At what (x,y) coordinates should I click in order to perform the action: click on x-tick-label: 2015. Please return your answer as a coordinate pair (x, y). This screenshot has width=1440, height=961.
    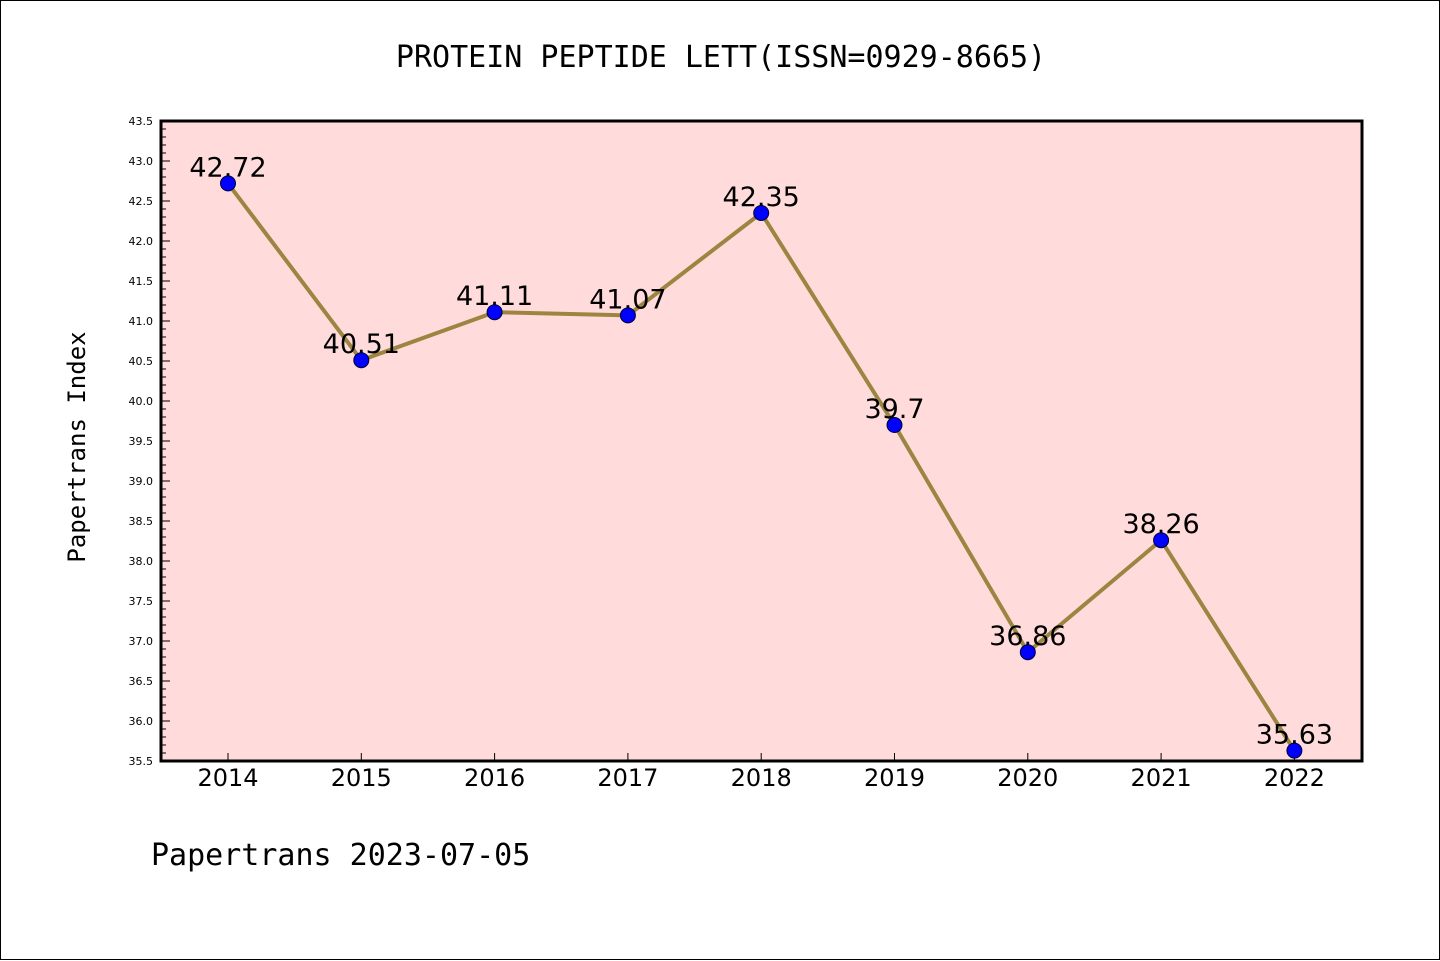
    Looking at the image, I should click on (361, 778).